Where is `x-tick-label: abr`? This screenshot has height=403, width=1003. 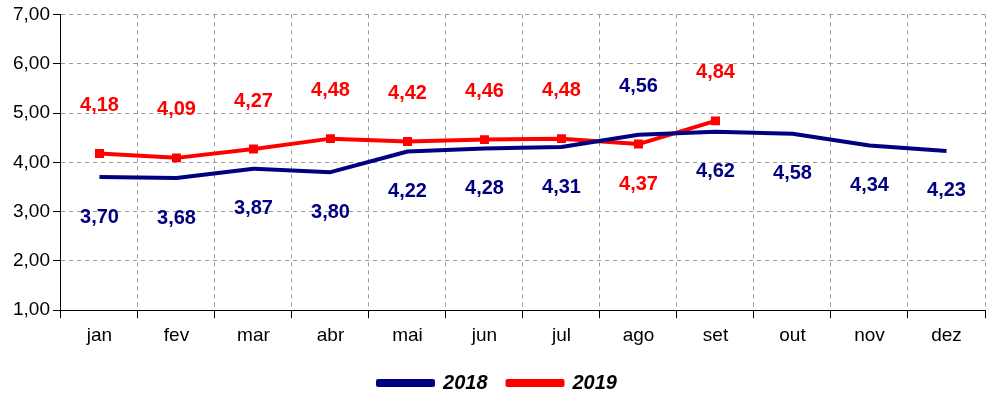
x-tick-label: abr is located at coordinates (330, 334).